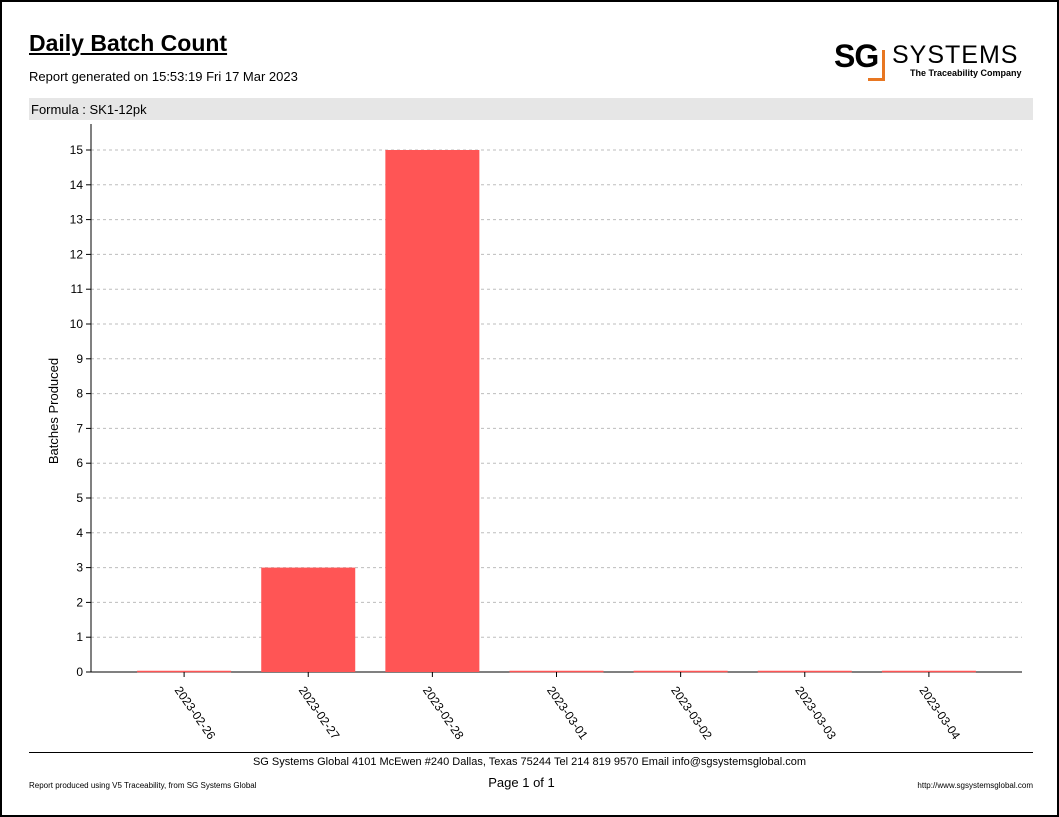 Image resolution: width=1059 pixels, height=817 pixels. Describe the element at coordinates (77, 254) in the screenshot. I see `y-tick-label: 12` at that location.